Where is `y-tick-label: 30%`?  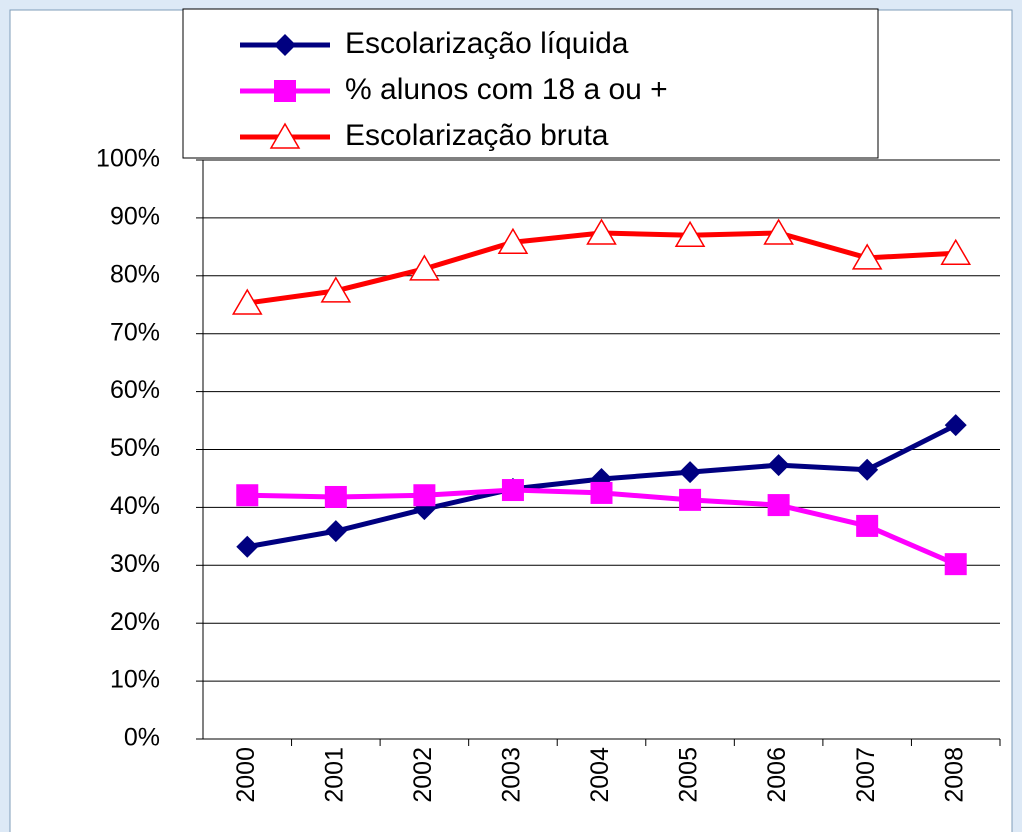
y-tick-label: 30% is located at coordinates (135, 564).